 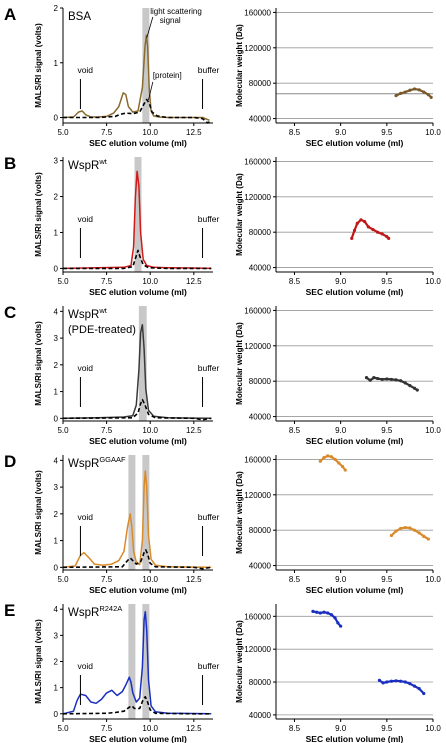 I want to click on protein-pointer, so click(x=151, y=91).